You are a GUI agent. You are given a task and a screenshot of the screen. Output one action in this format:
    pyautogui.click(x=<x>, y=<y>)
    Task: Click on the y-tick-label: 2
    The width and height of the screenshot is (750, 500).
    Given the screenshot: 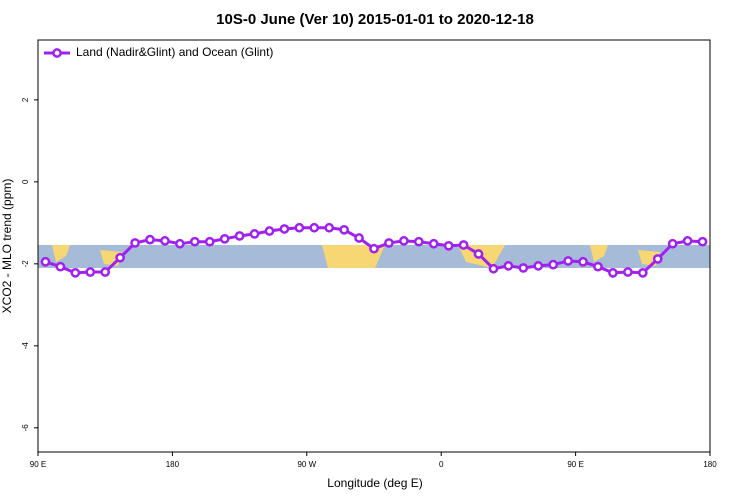 What is the action you would take?
    pyautogui.click(x=25, y=99)
    